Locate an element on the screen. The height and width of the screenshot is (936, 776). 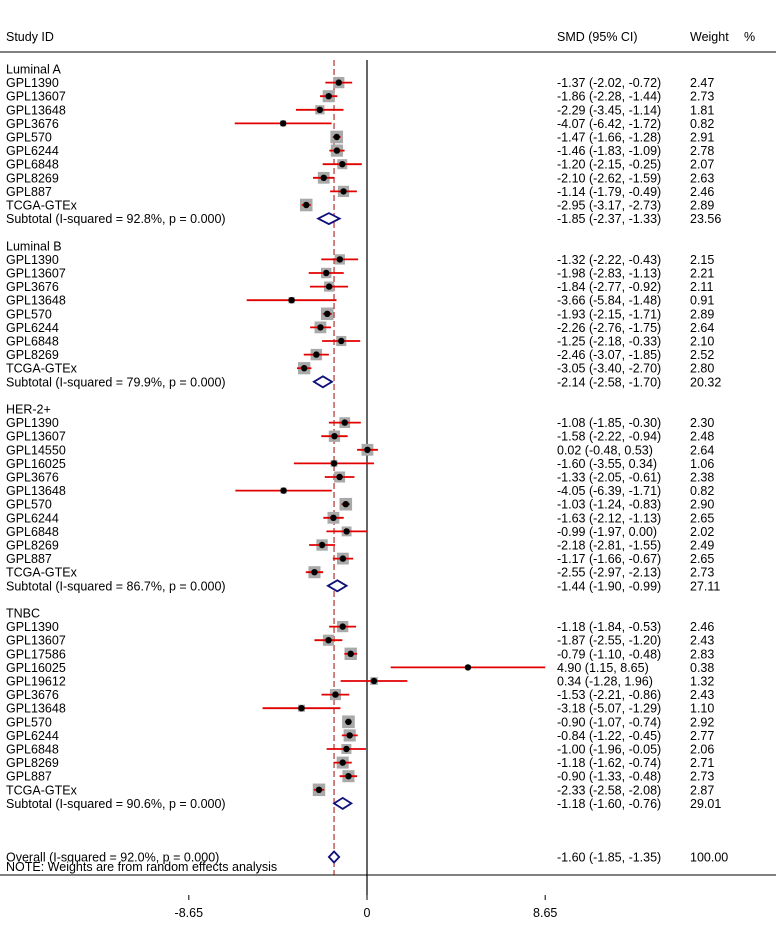
study-smd-ci: -2.33 (-2.58, -2.08) is located at coordinates (609, 790).